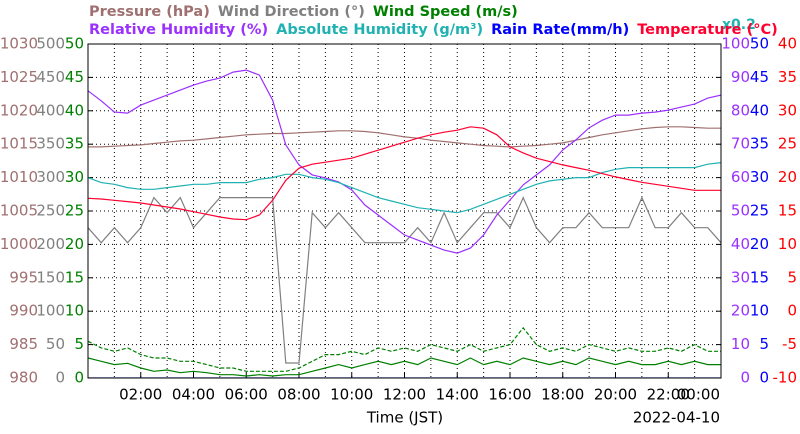 This screenshot has width=800, height=434. Describe the element at coordinates (23, 277) in the screenshot. I see `y-tick-label: 995` at that location.